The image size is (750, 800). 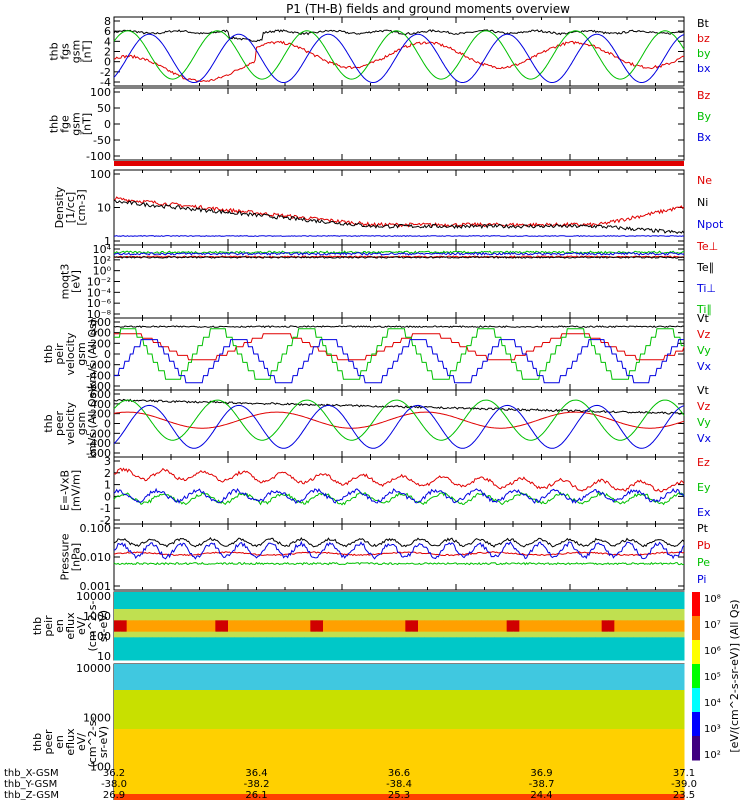 What do you see at coordinates (92, 742) in the screenshot?
I see `ele_spec-ylabel: (cm^2-s-` at bounding box center [92, 742].